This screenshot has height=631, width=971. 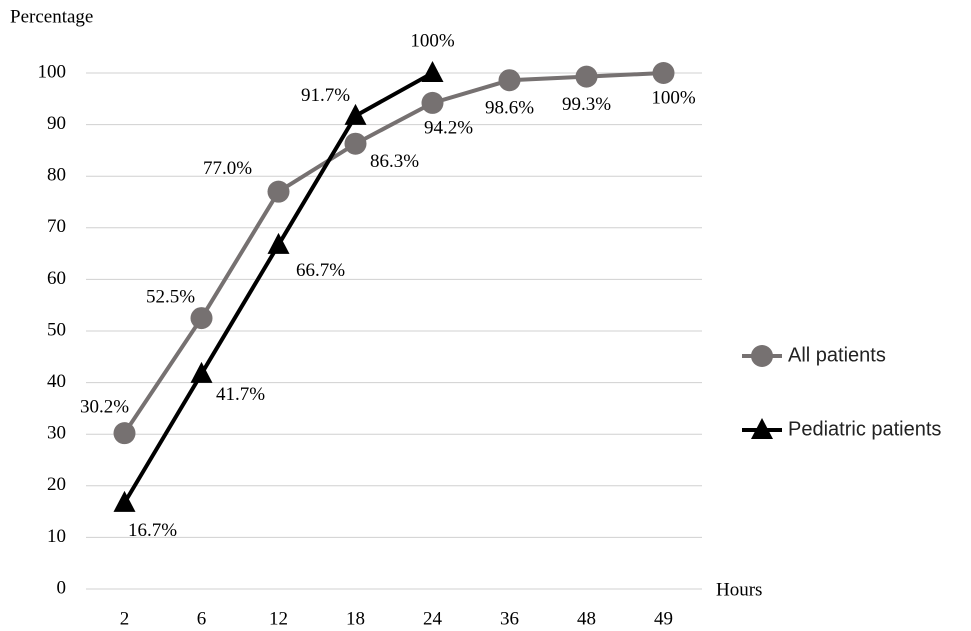 I want to click on y-tick-label: 30, so click(x=56, y=433).